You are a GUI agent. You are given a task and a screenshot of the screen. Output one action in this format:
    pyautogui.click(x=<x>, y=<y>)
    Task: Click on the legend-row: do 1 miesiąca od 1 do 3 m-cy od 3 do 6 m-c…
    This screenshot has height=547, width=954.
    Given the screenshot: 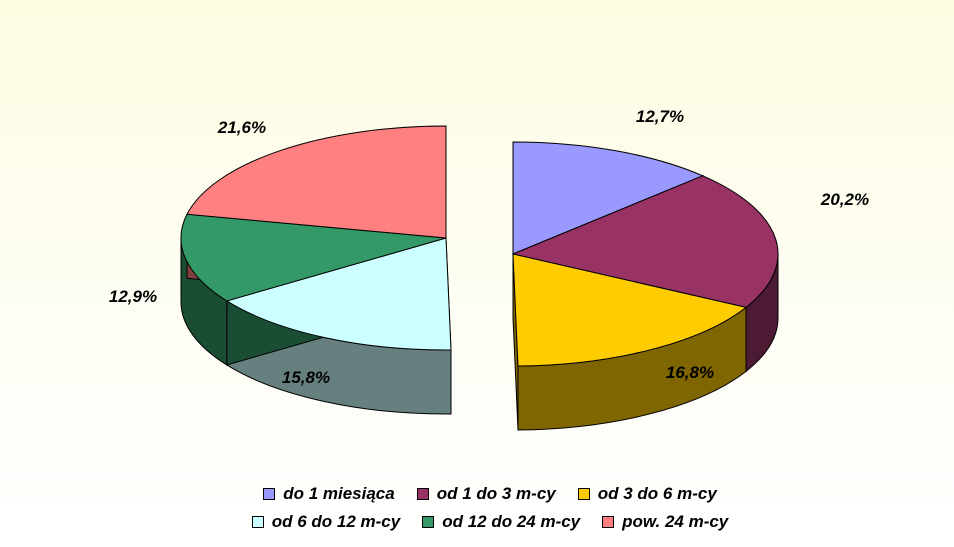 What is the action you would take?
    pyautogui.click(x=490, y=494)
    